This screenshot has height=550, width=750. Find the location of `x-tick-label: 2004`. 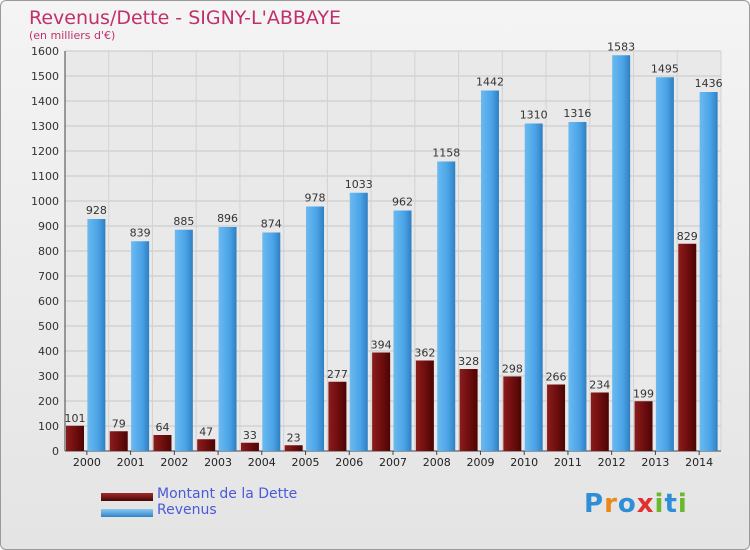

x-tick-label: 2004 is located at coordinates (262, 462).